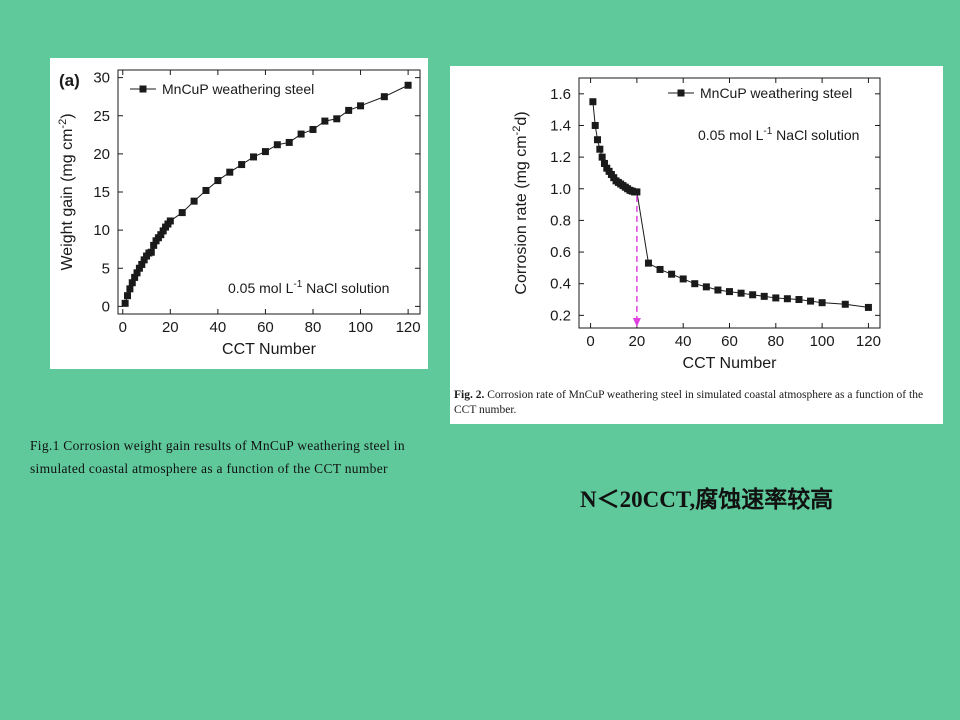 Image resolution: width=960 pixels, height=720 pixels. I want to click on fig2-caption-label: Fig. 2., so click(469, 395).